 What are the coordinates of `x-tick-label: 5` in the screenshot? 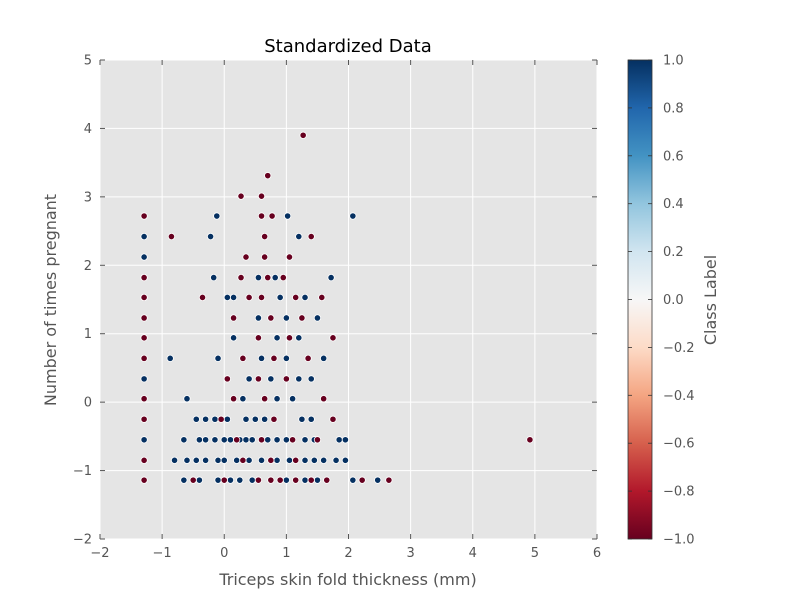 It's located at (535, 553).